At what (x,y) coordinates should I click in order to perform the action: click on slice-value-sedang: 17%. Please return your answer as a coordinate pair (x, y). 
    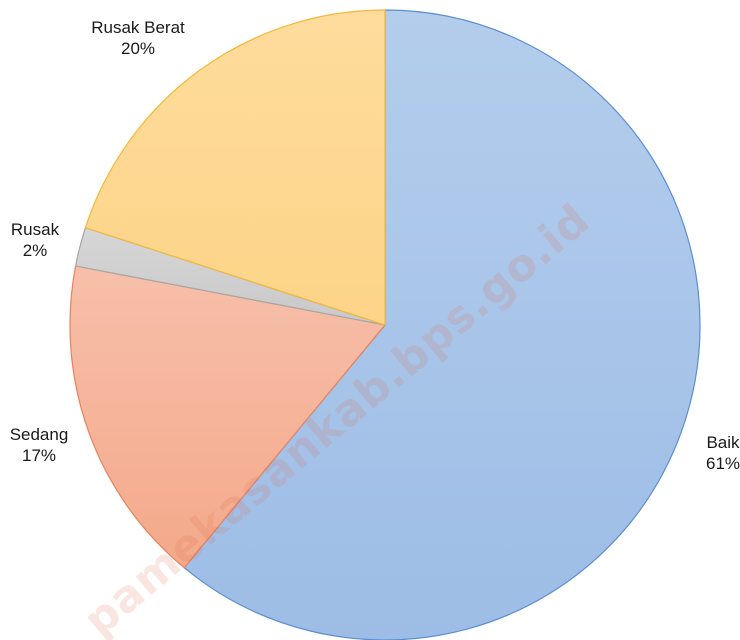
    Looking at the image, I should click on (39, 455).